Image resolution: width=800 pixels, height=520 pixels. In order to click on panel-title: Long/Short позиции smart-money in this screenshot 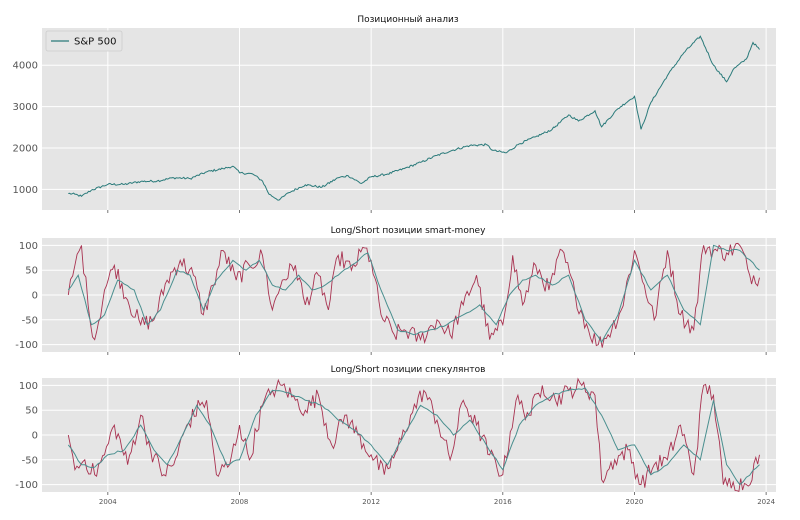, I will do `click(408, 231)`.